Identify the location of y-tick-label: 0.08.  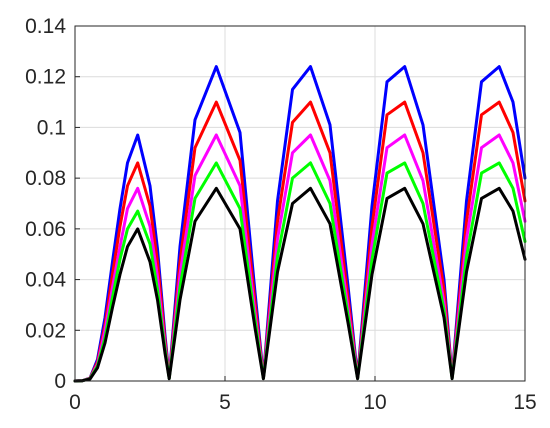
(45, 178).